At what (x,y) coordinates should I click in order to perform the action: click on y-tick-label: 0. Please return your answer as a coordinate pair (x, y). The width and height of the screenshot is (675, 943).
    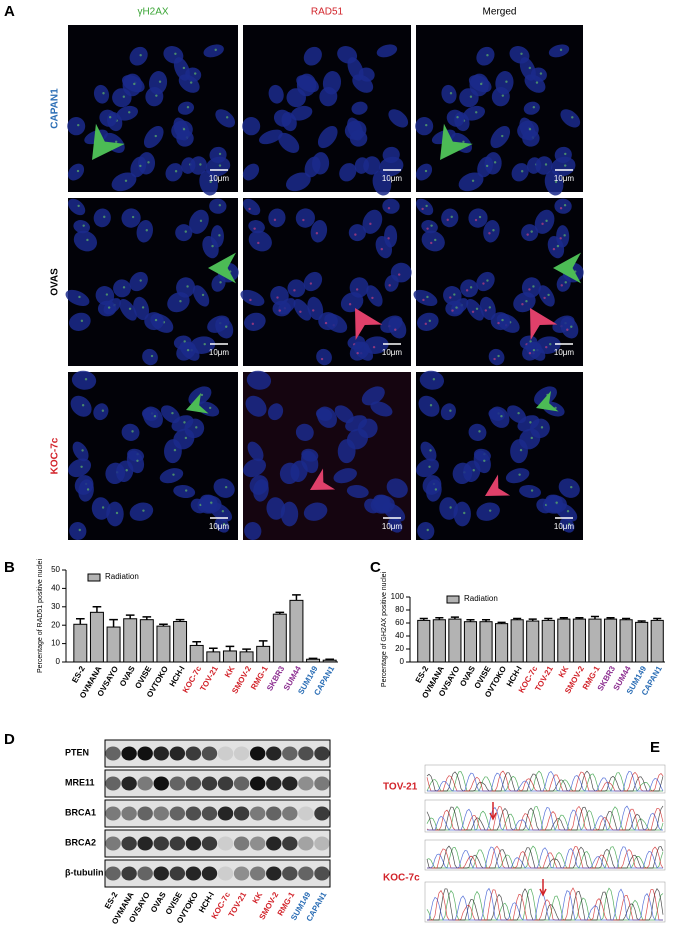
    Looking at the image, I should click on (58, 661).